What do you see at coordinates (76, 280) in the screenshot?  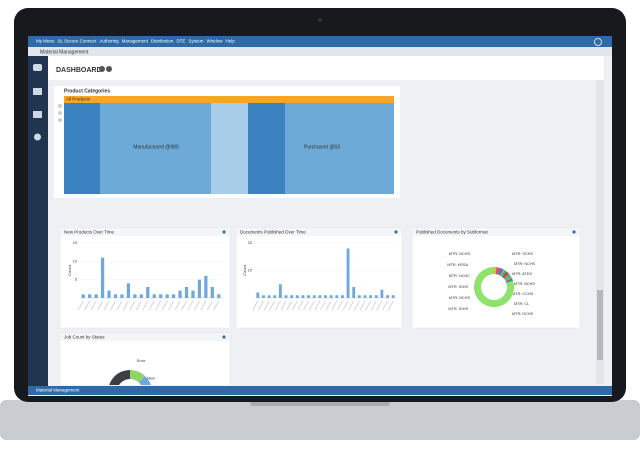 I see `y-tick-label: 5` at bounding box center [76, 280].